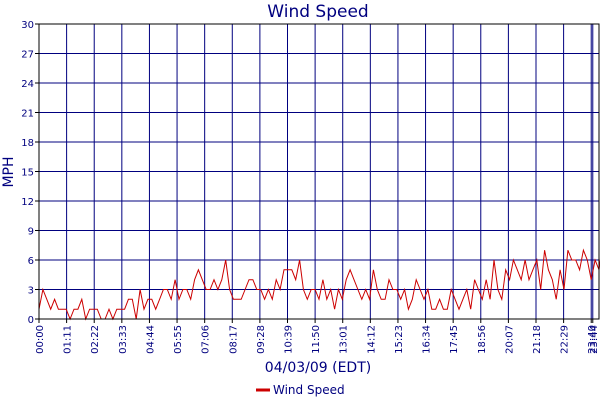 The width and height of the screenshot is (600, 400). I want to click on x-axis-label: 04/03/09 (EDT), so click(318, 368).